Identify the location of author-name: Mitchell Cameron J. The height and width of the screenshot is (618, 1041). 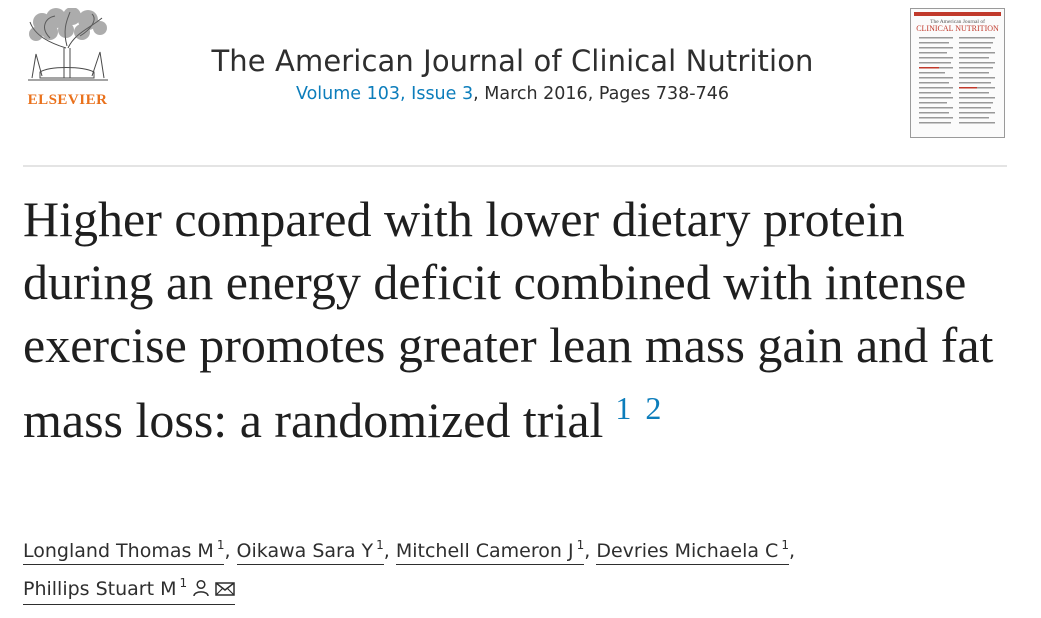
(484, 551).